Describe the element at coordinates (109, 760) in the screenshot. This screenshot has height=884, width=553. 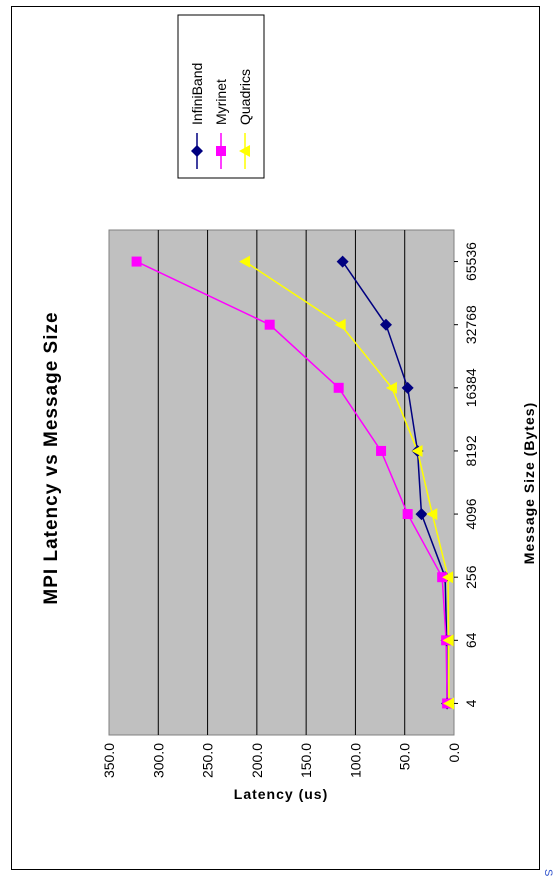
I see `y-tick-label: 350.0` at that location.